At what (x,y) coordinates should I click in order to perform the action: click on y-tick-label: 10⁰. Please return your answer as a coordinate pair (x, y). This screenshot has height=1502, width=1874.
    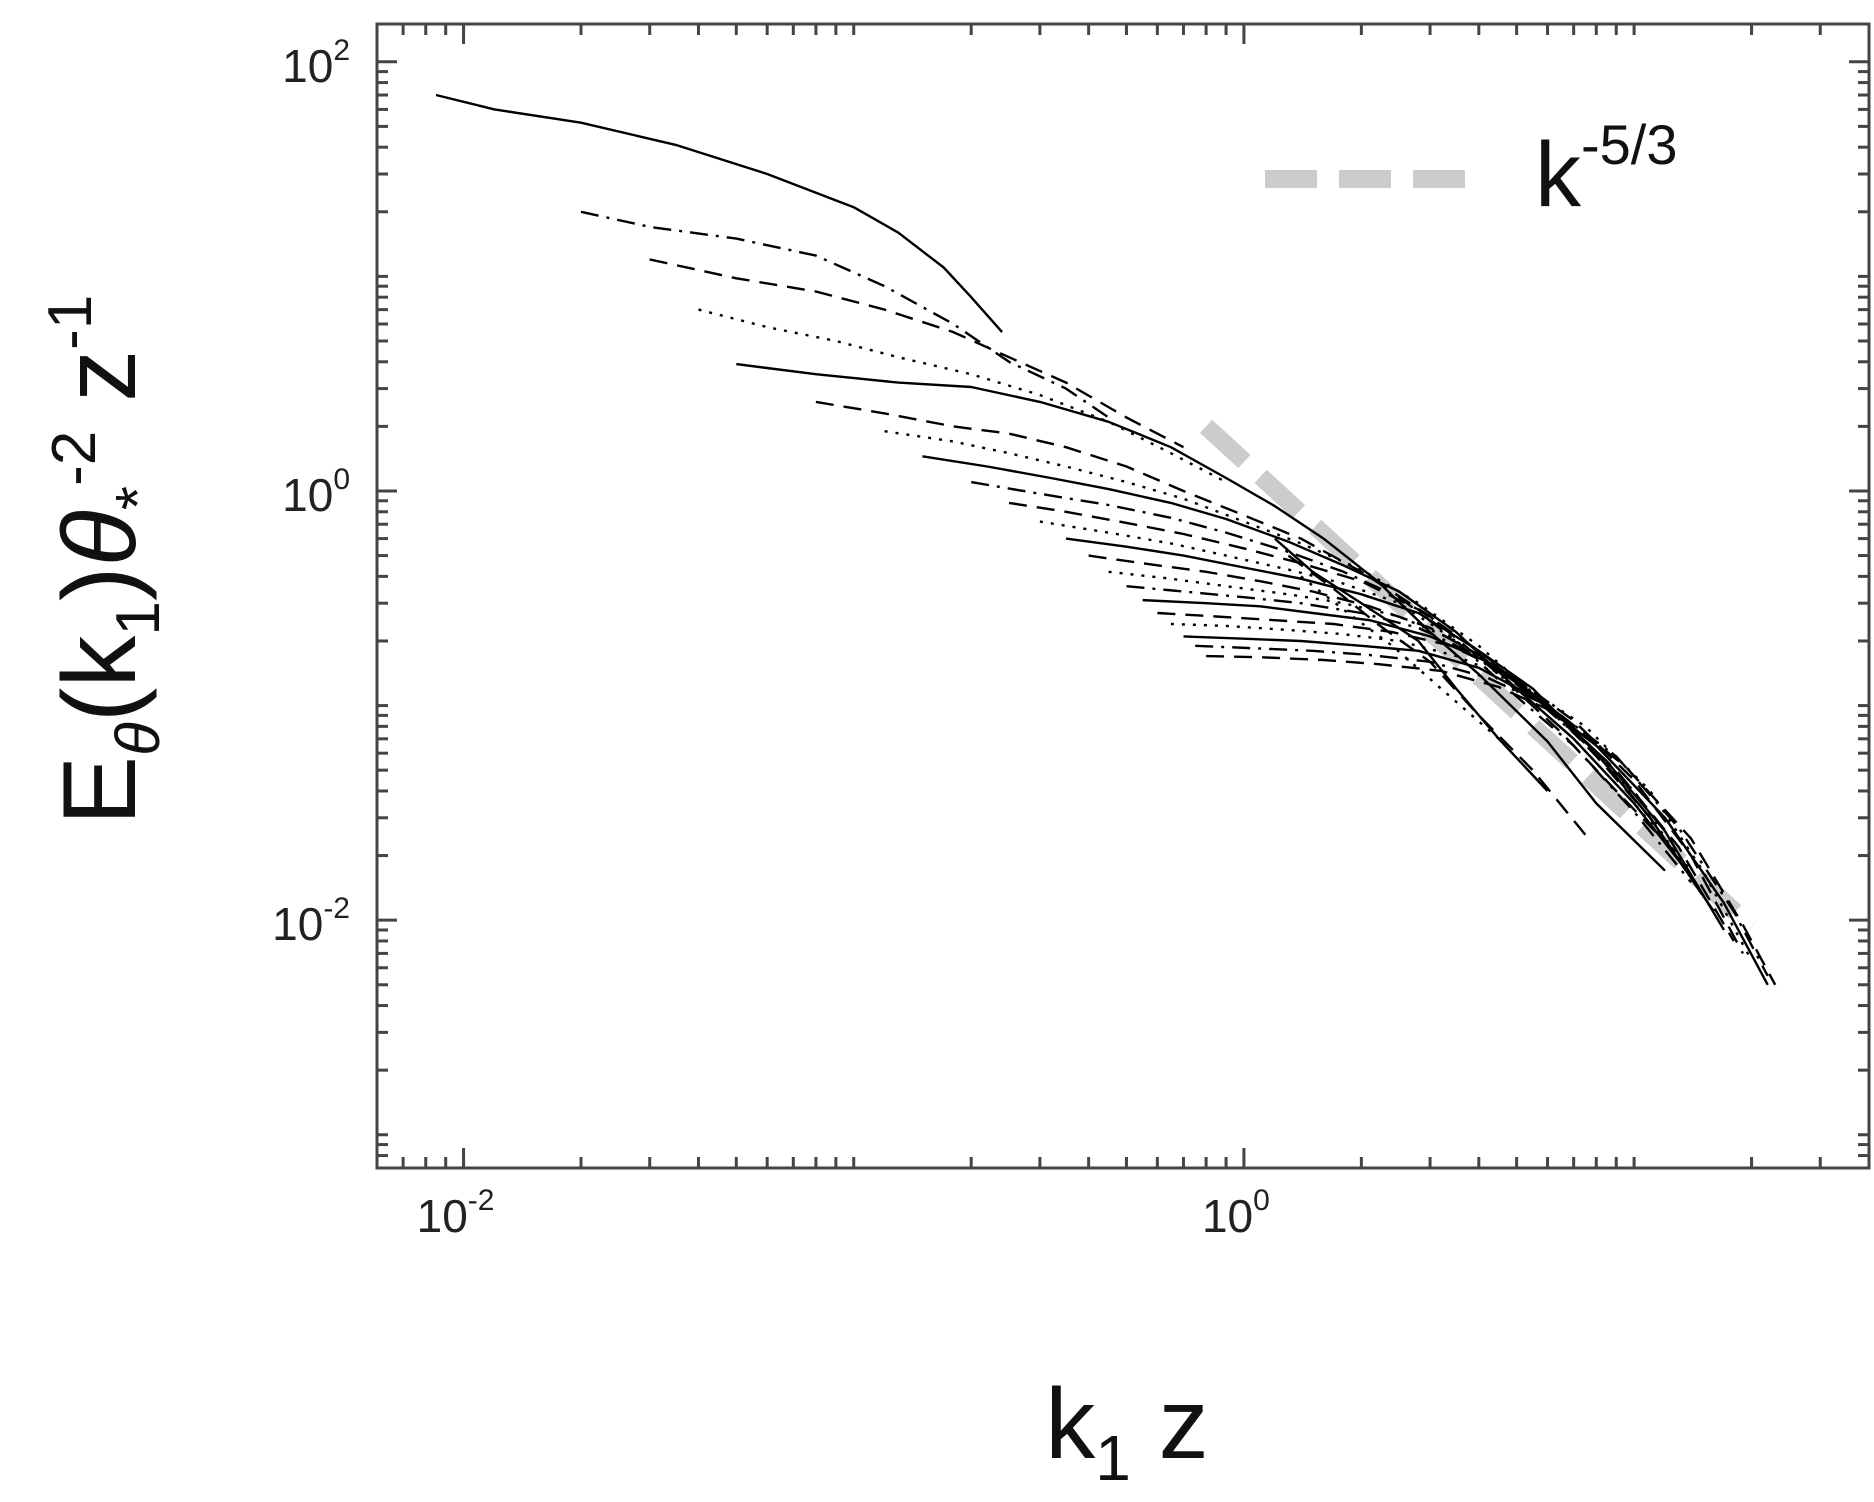
    Looking at the image, I should click on (316, 492).